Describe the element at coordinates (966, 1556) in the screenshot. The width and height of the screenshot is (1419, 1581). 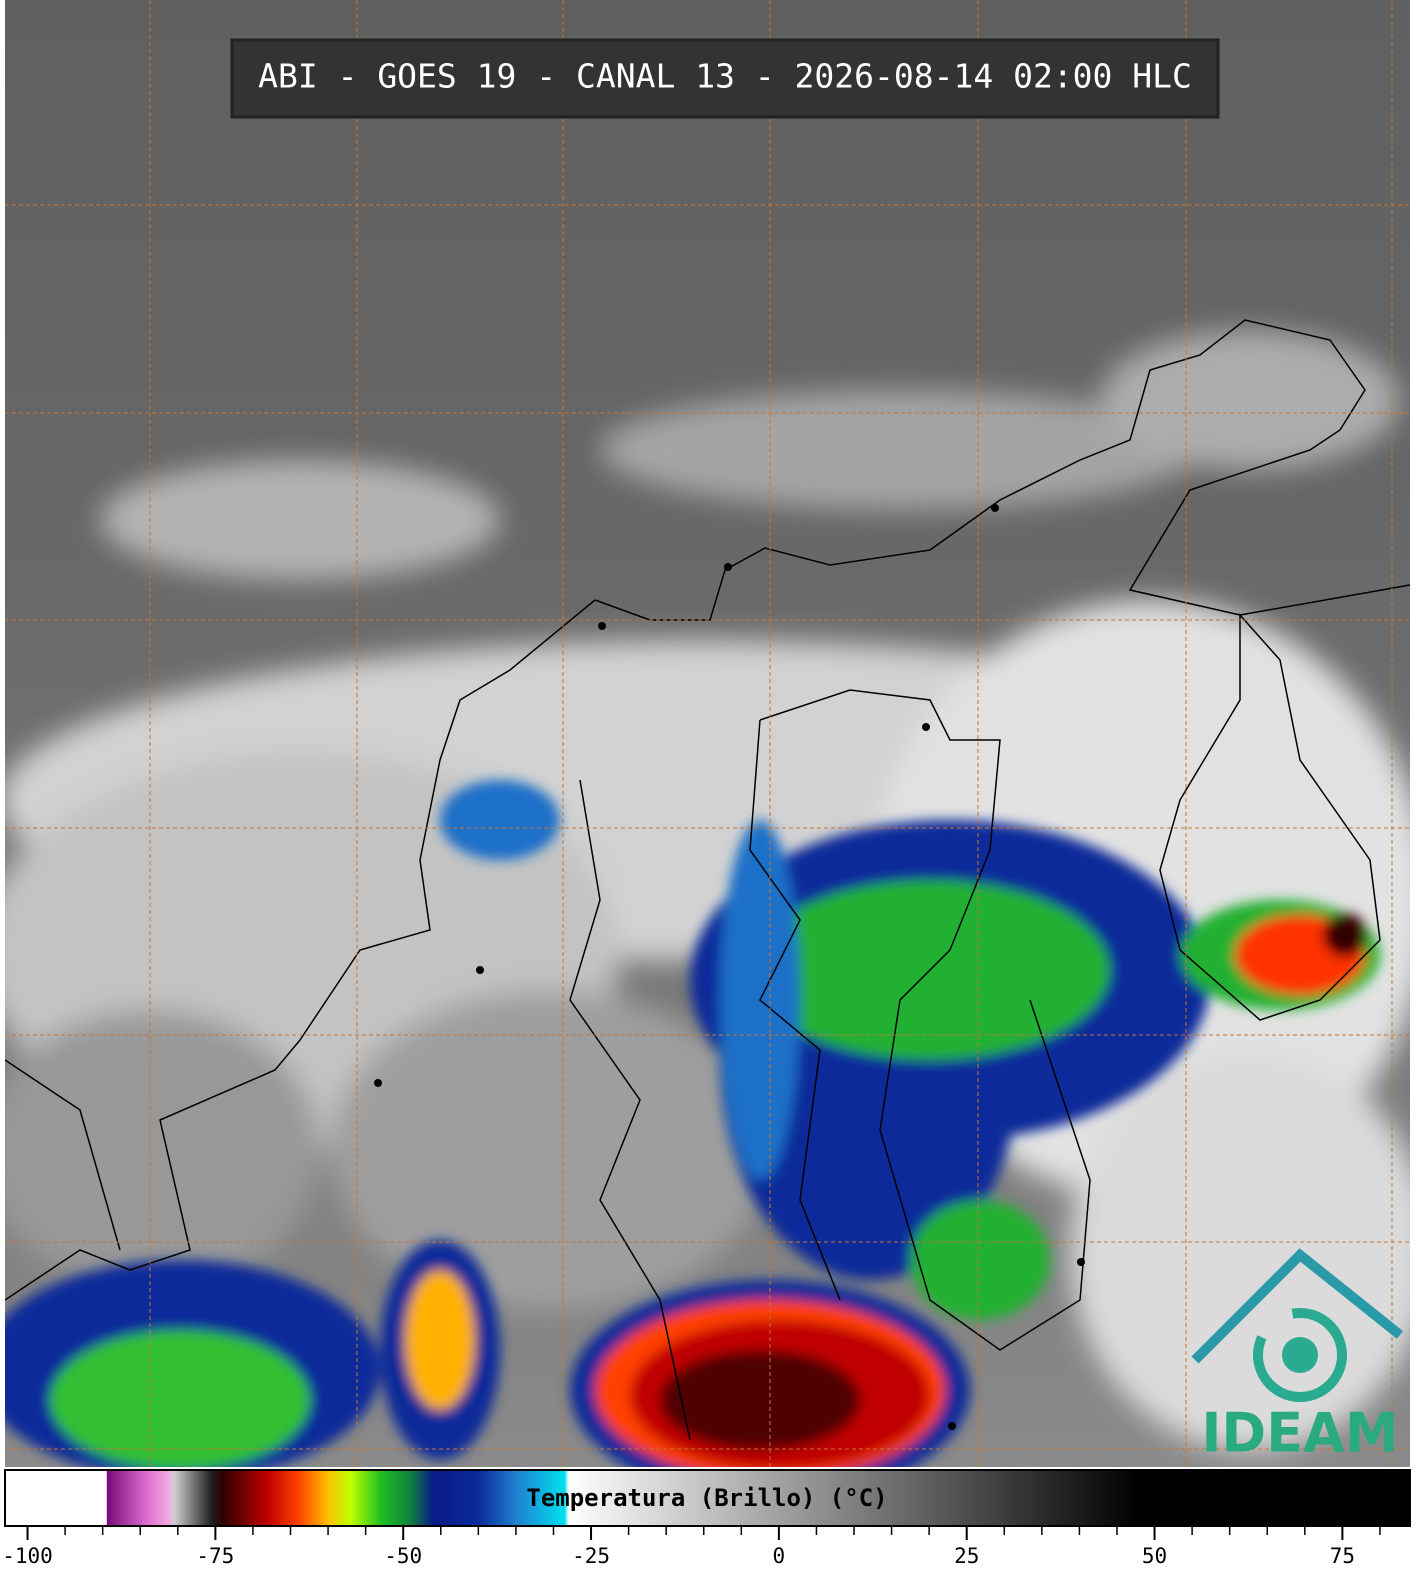
I see `tick-label: 25` at that location.